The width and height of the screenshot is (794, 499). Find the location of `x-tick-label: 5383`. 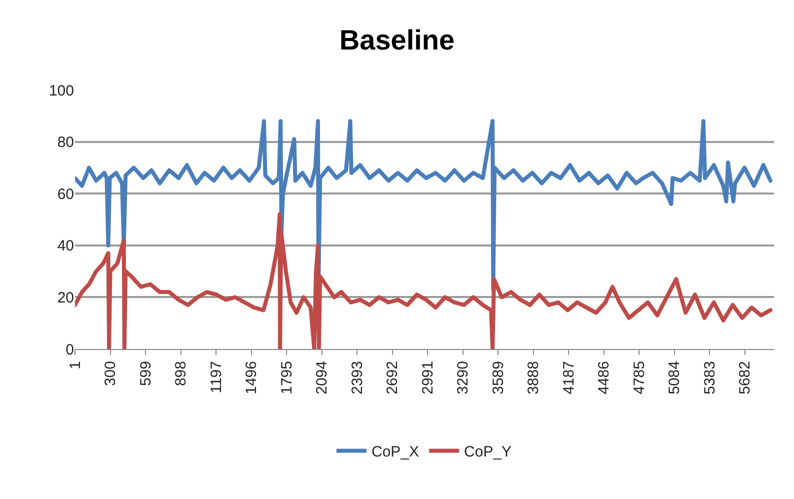

x-tick-label: 5383 is located at coordinates (709, 377).